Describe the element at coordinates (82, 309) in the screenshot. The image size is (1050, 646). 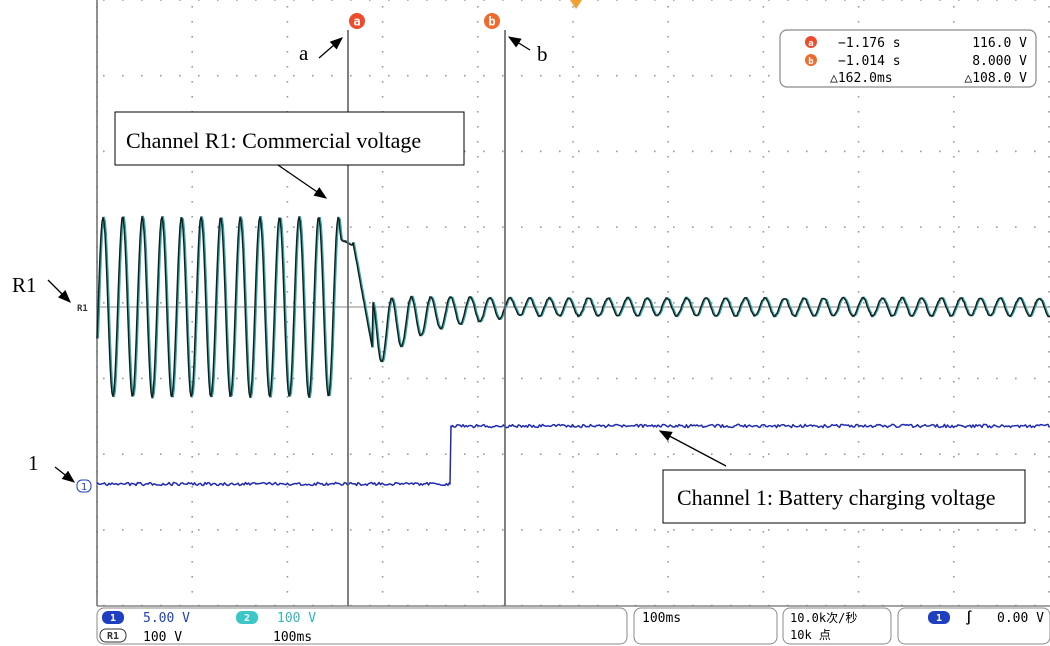
I see `r1-level-marker: R1` at that location.